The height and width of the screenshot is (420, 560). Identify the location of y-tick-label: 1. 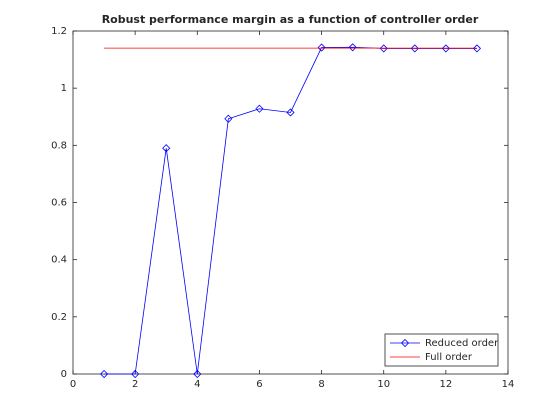
(64, 88).